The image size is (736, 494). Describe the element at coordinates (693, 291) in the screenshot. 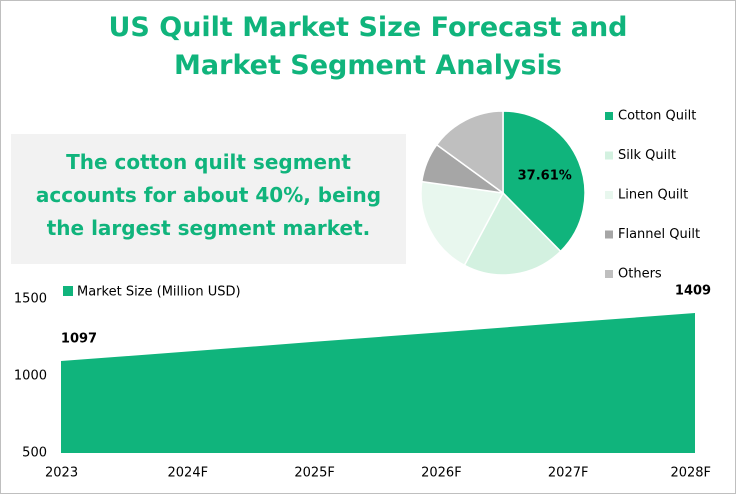

I see `data-label: 1409` at that location.